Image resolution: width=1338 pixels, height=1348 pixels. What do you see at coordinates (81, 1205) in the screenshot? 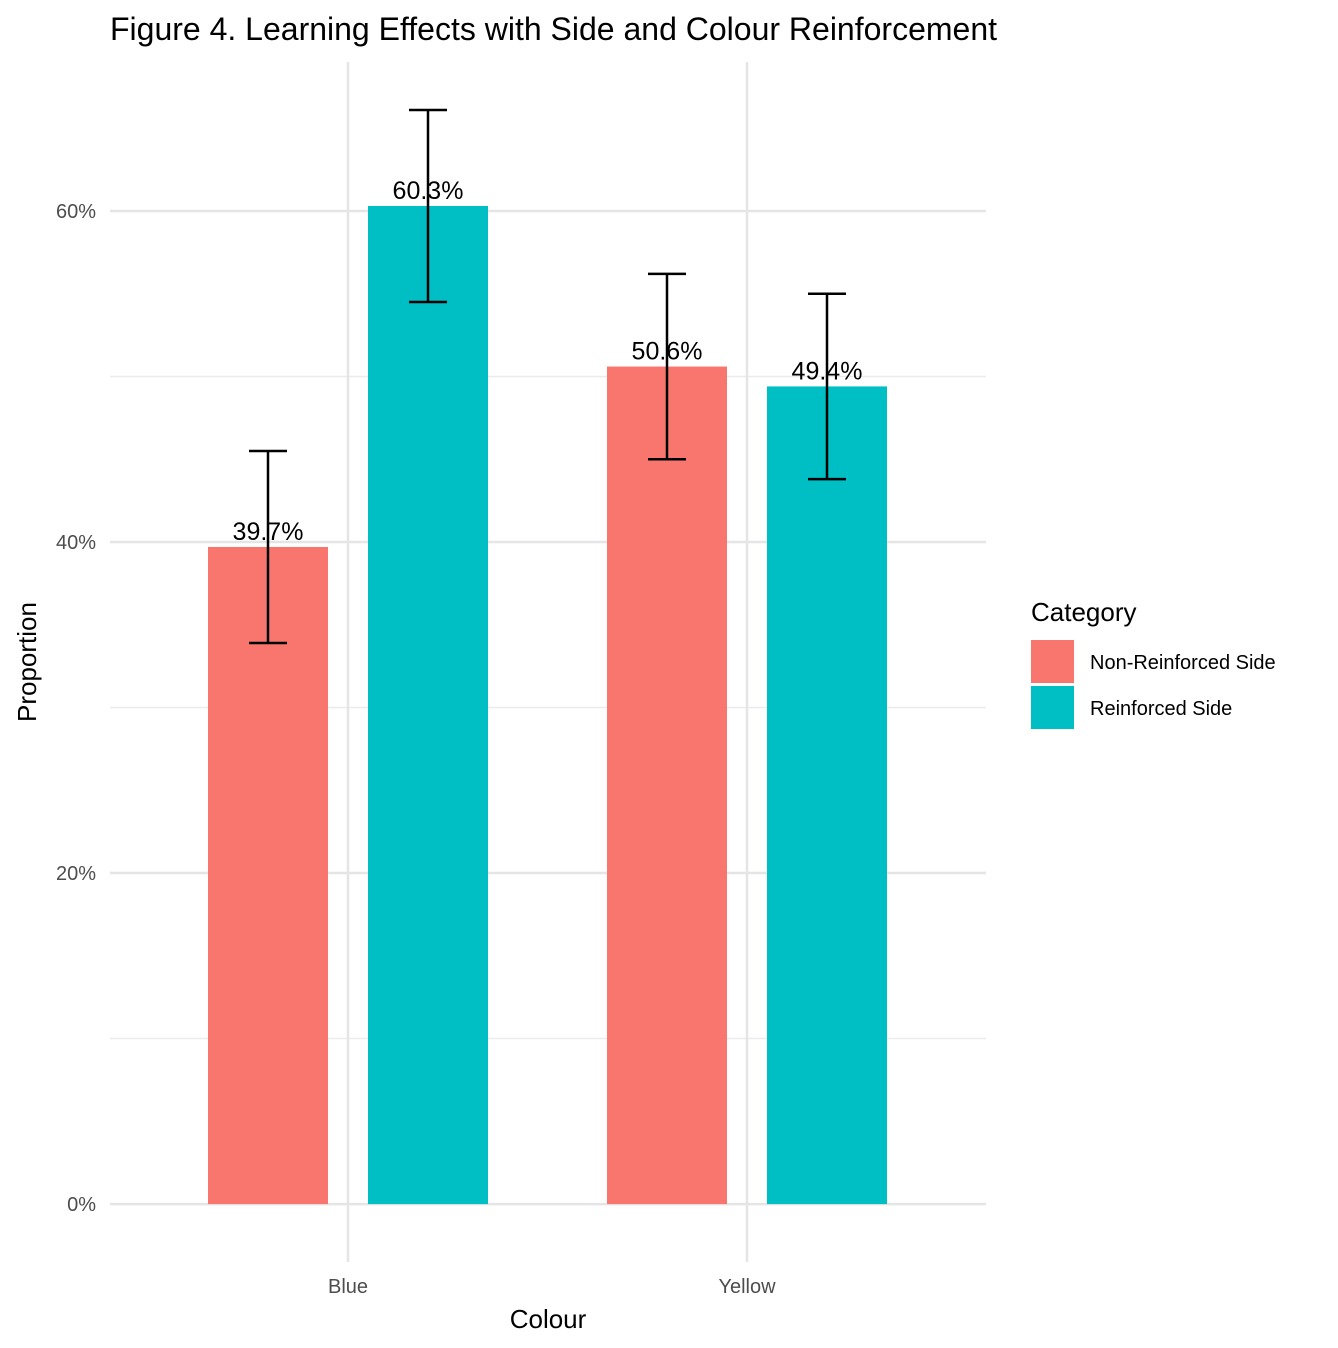
I see `y-tick-label: 0%` at bounding box center [81, 1205].